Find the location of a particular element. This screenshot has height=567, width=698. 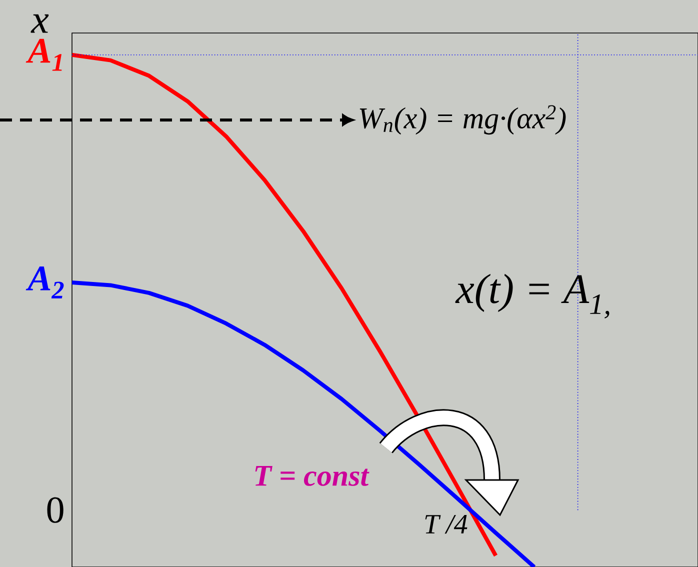

y-axis-title: x is located at coordinates (39, 23).